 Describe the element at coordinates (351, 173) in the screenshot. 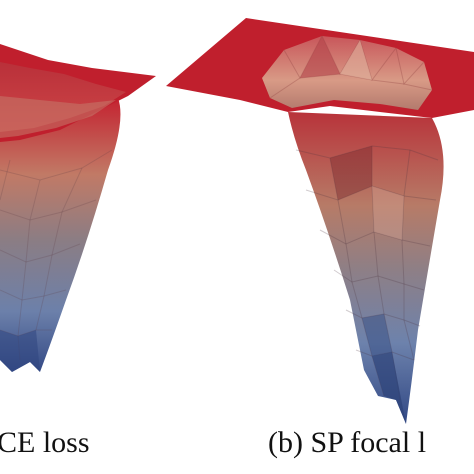

I see `sp-dark-facet` at that location.